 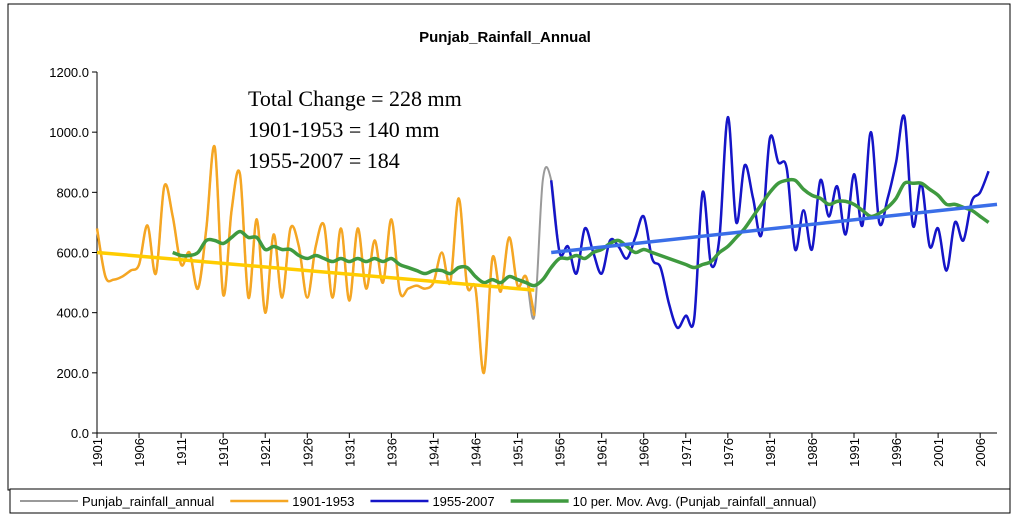 What do you see at coordinates (148, 501) in the screenshot?
I see `legend-label: Punjab_rainfall_annual` at bounding box center [148, 501].